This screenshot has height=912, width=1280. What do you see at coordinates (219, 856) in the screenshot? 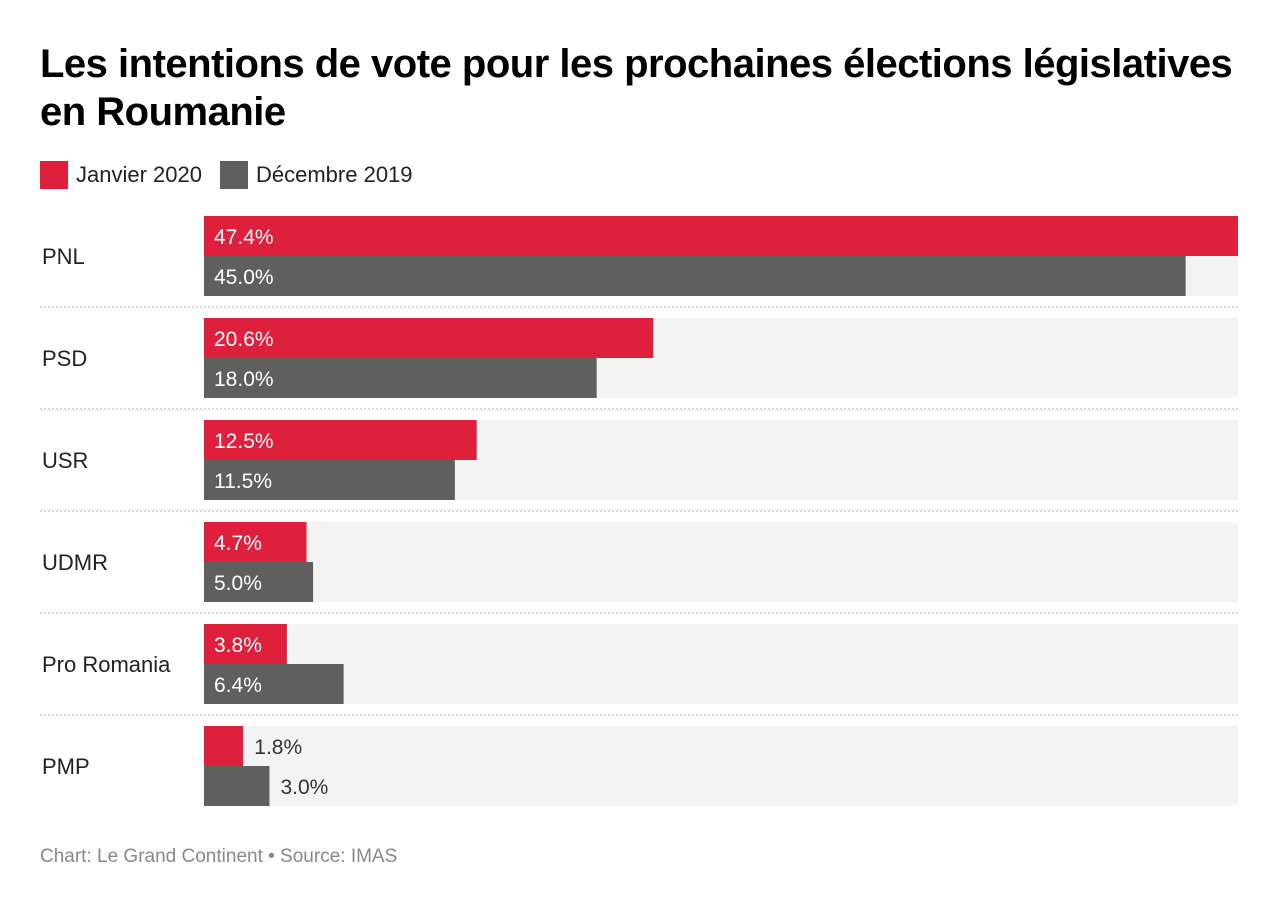
I see `source-footer: Chart: Le Grand Continent • Source: IMAS` at bounding box center [219, 856].